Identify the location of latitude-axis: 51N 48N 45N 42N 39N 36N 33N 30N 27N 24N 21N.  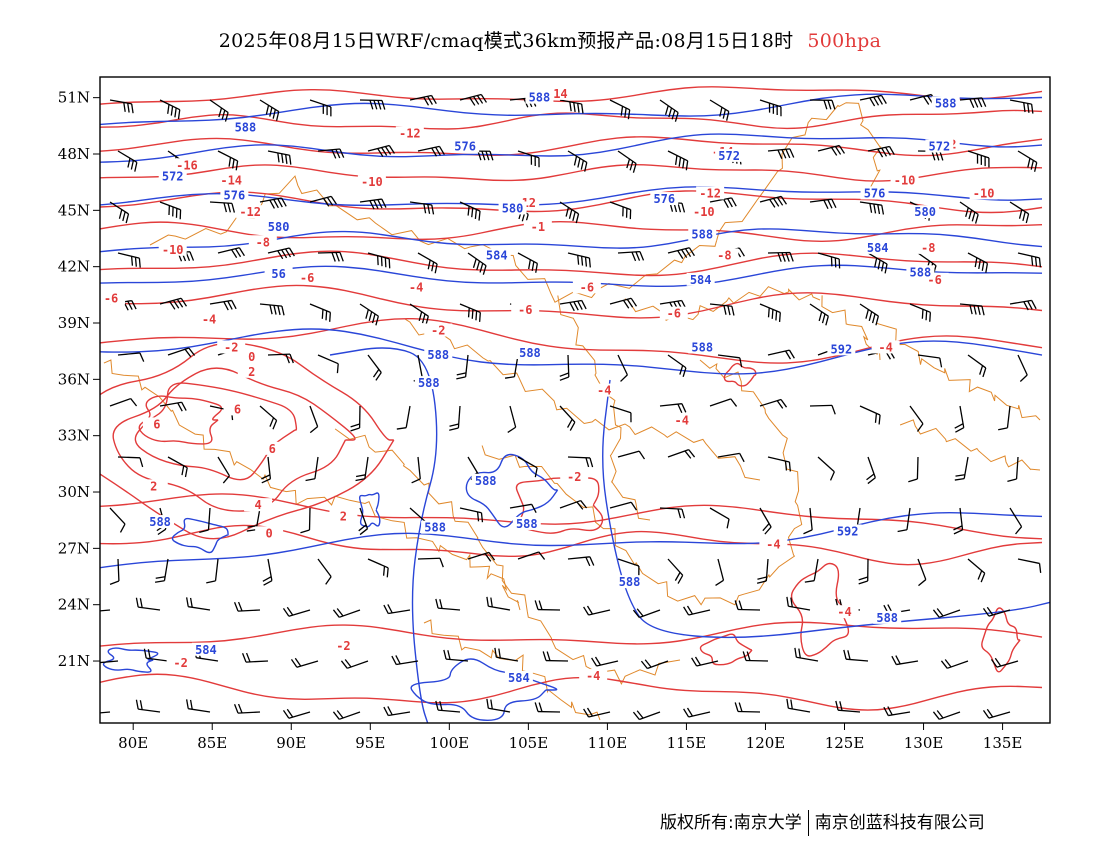
(79, 379).